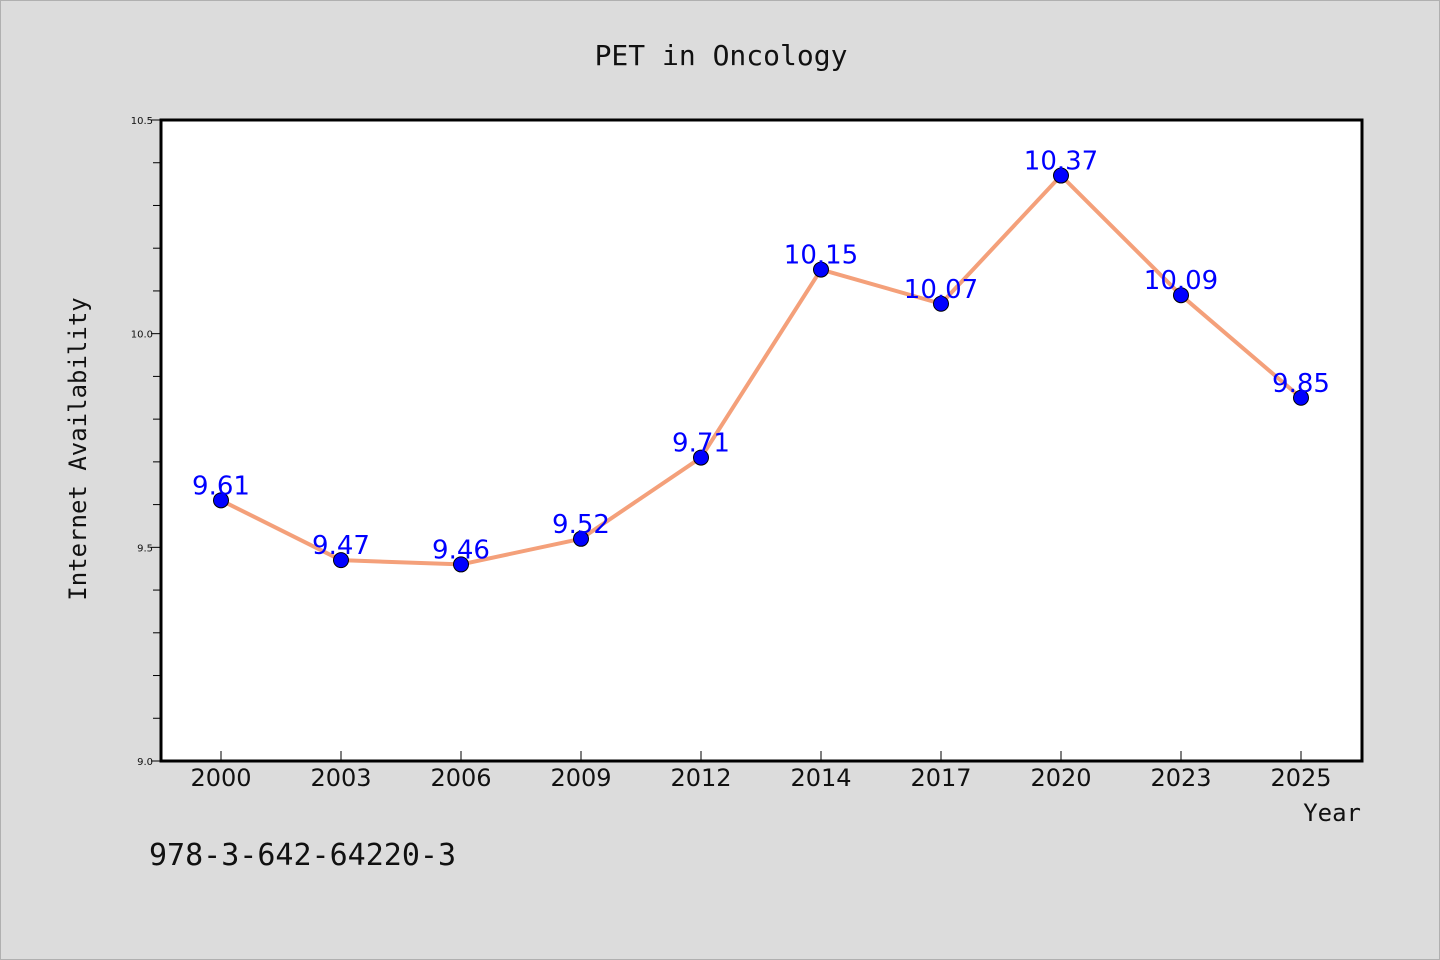 This screenshot has height=960, width=1440. I want to click on y-axis-label: Internet Availability, so click(78, 448).